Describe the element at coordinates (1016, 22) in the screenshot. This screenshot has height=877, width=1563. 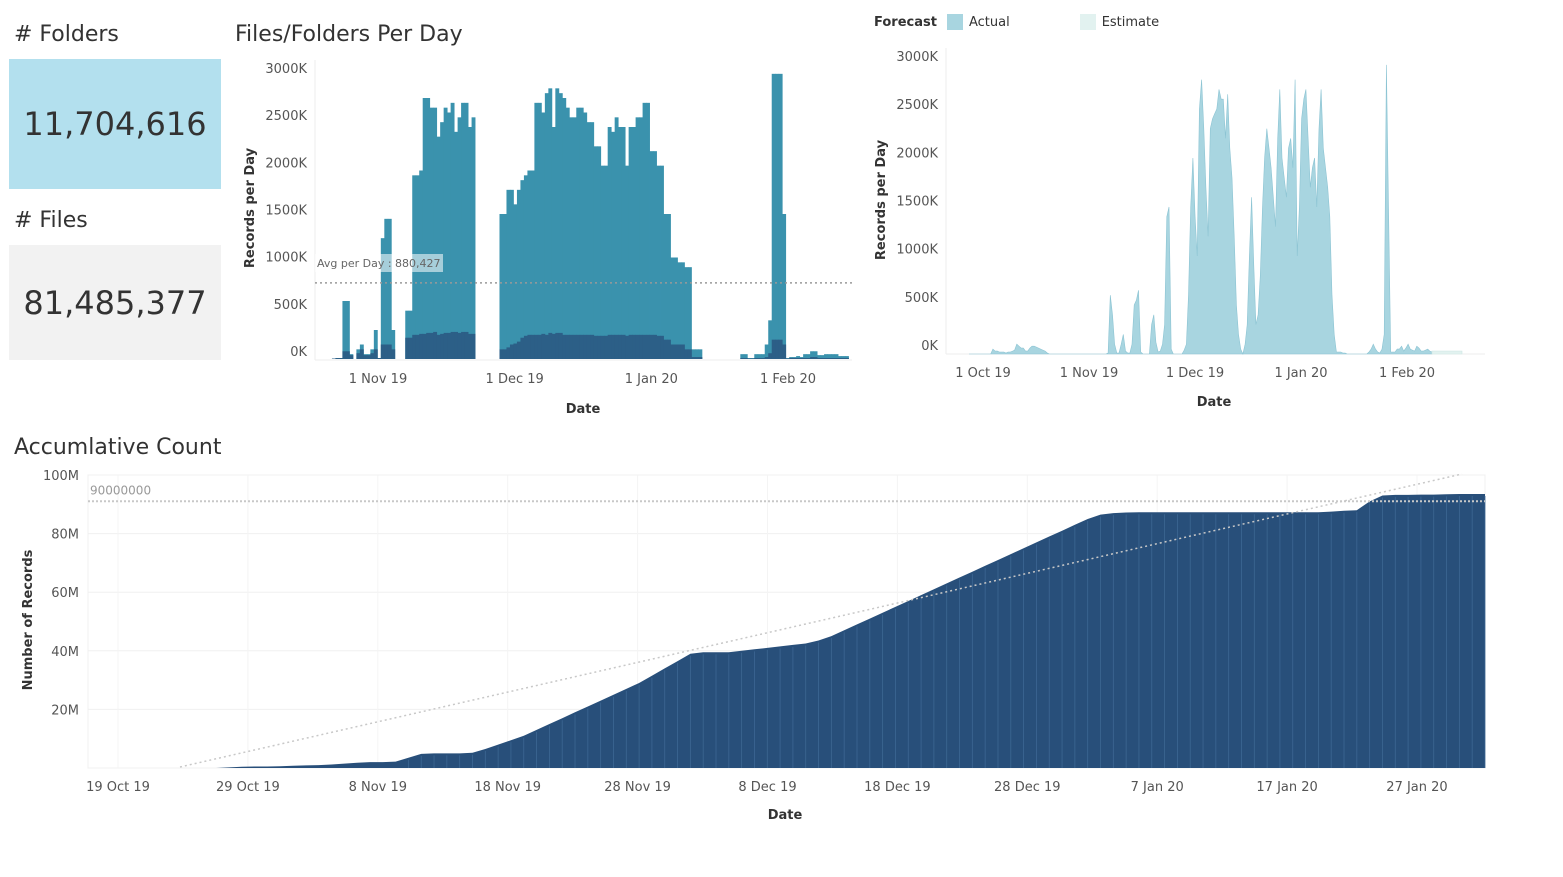
I see `forecast-legend: Forecast Actual Estimate` at that location.